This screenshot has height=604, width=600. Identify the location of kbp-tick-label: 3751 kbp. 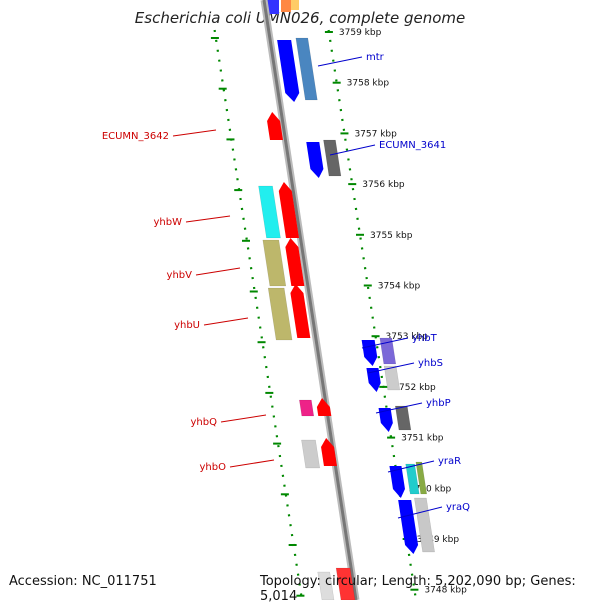
(422, 439).